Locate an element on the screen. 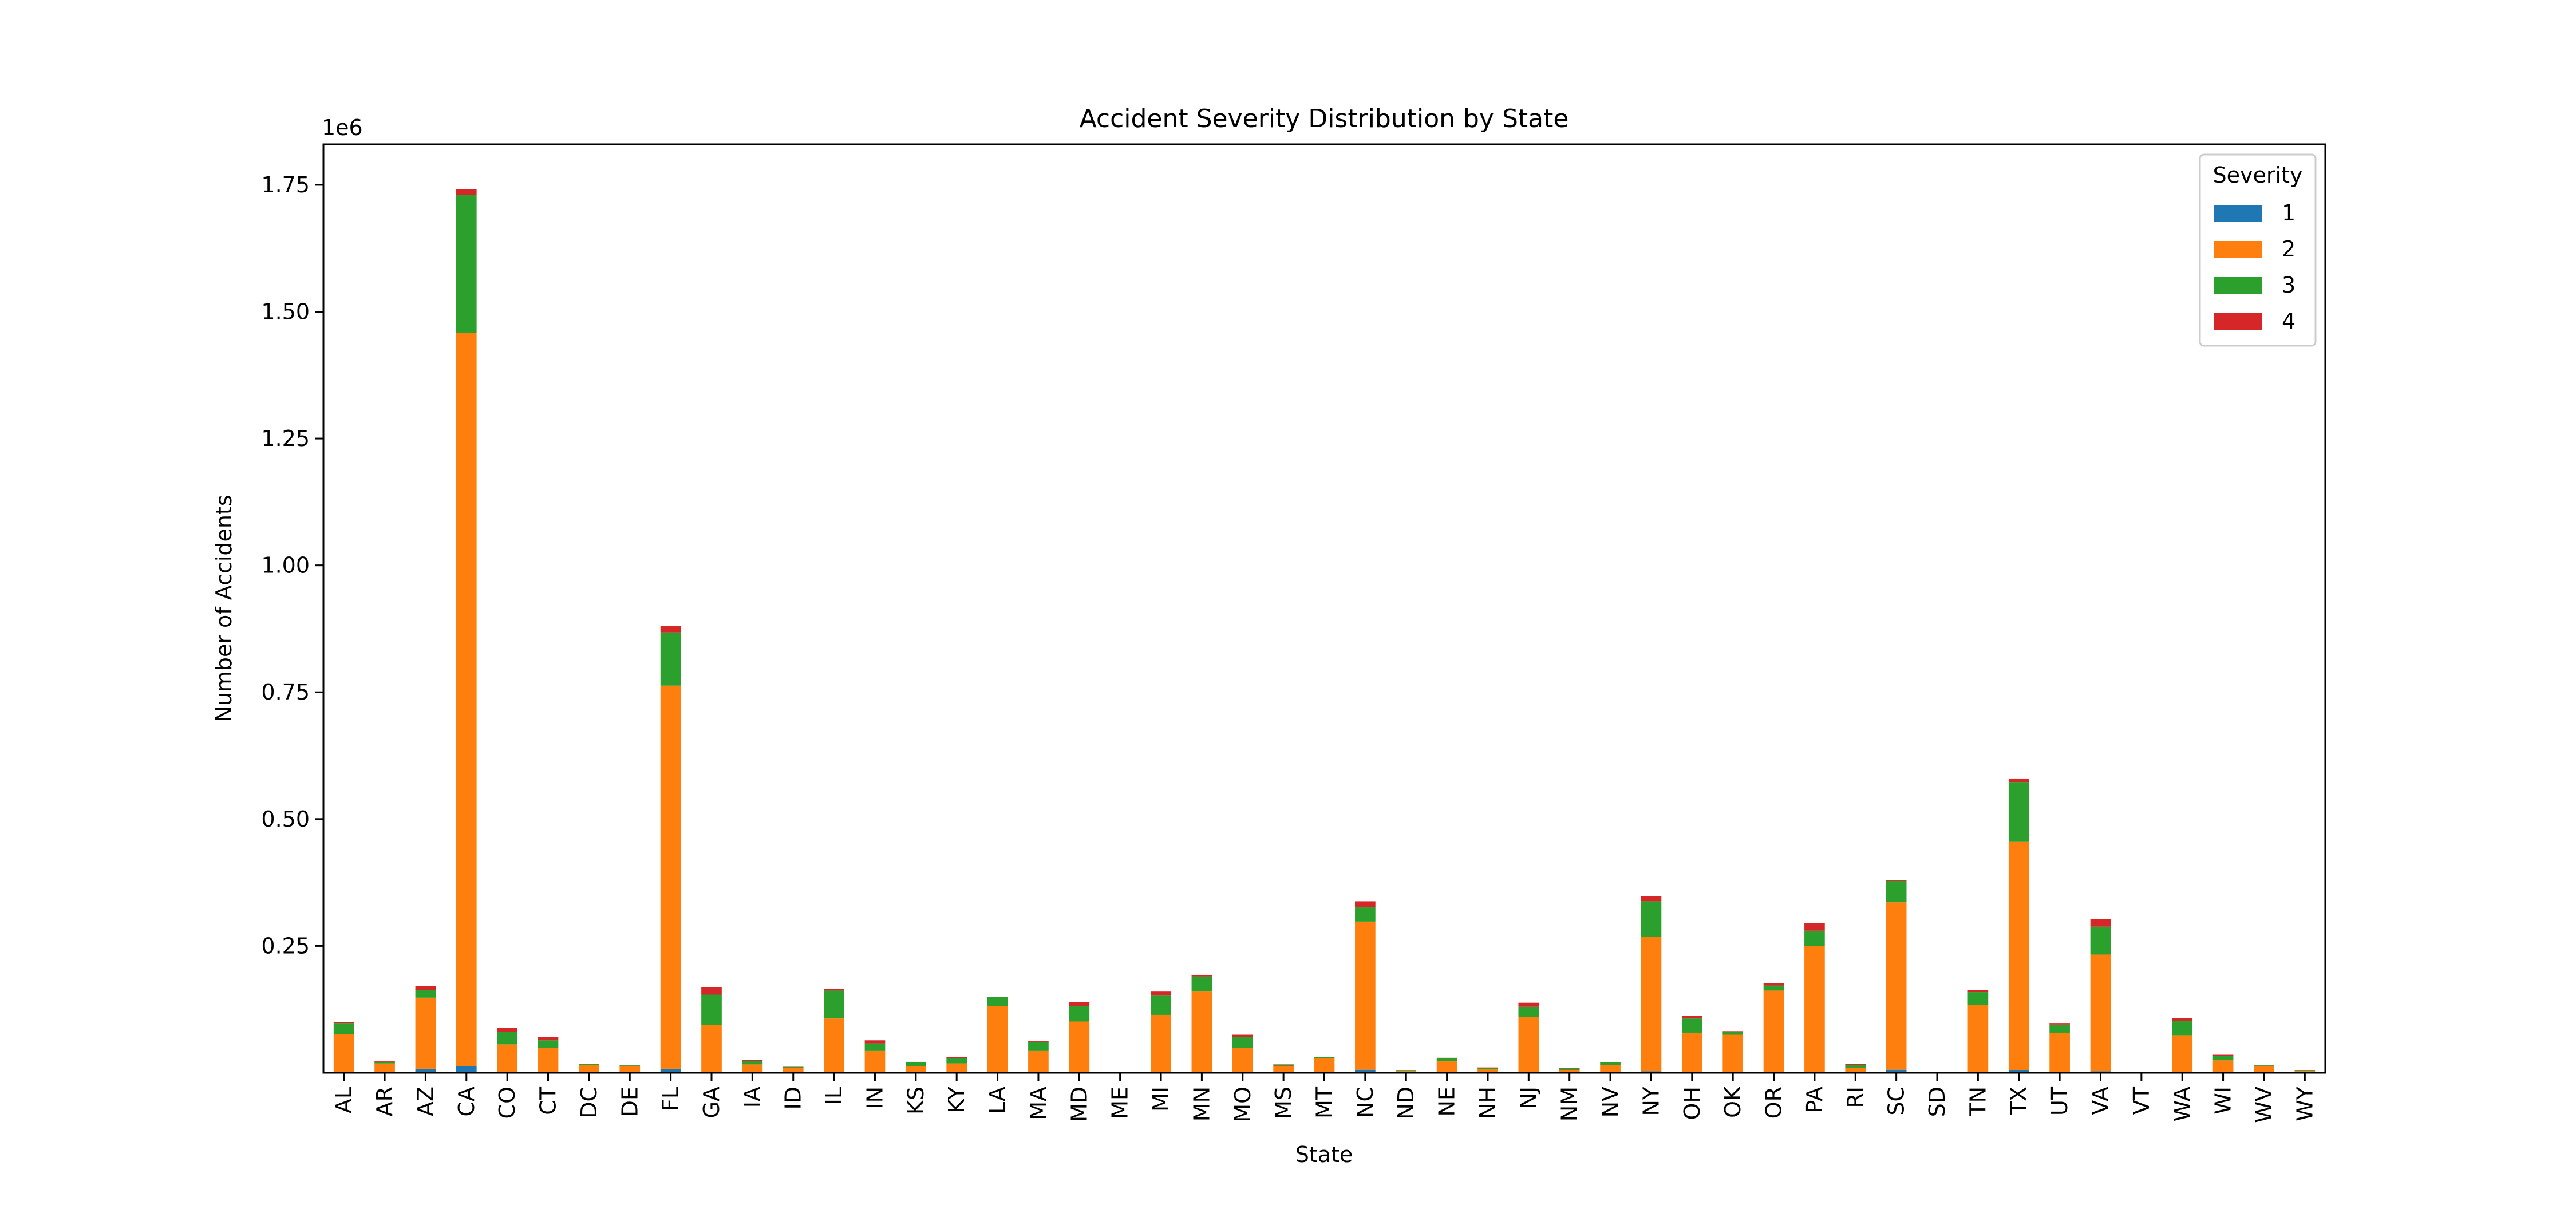 This screenshot has width=2576, height=1205. x-tick-label-CT: CT is located at coordinates (548, 1100).